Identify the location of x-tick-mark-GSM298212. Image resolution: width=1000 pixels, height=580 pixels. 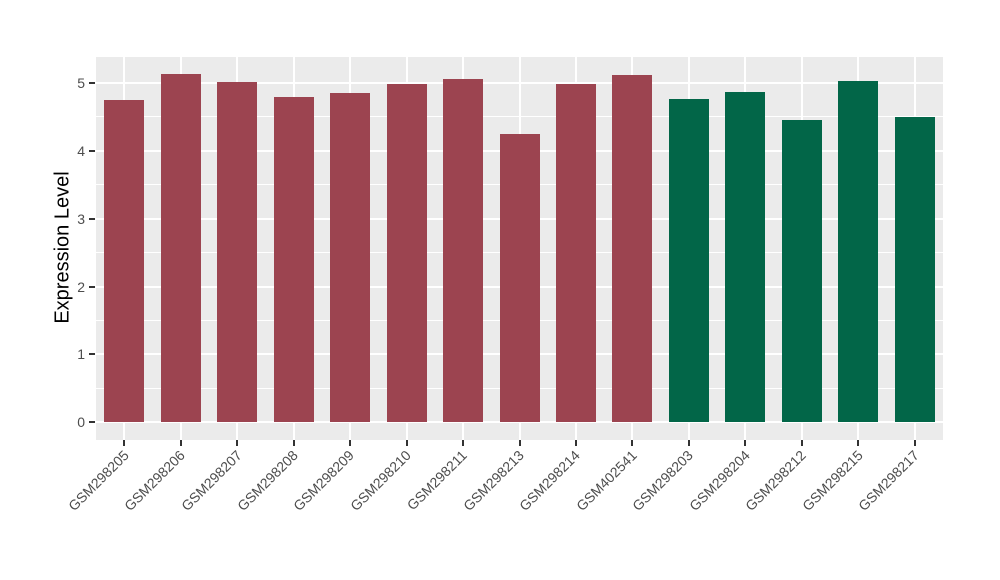
(801, 443).